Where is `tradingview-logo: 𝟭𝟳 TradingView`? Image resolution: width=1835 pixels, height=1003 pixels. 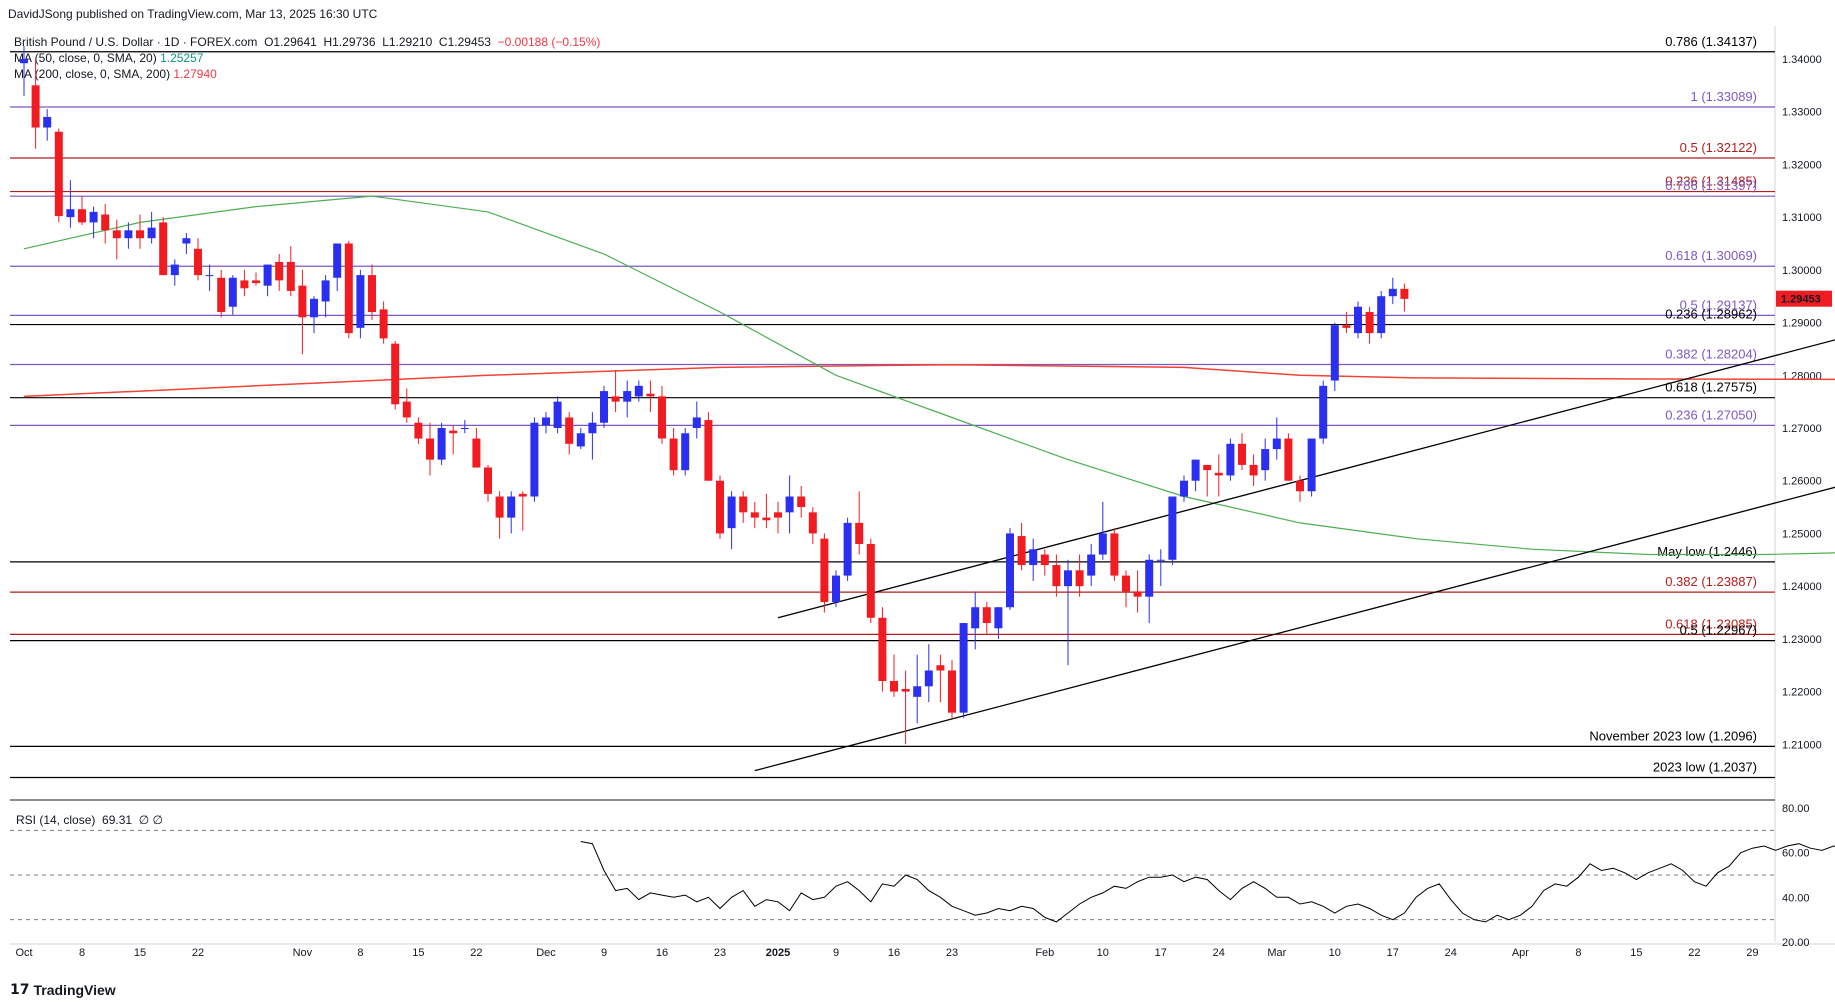
tradingview-logo: 𝟭𝟳 TradingView is located at coordinates (63, 990).